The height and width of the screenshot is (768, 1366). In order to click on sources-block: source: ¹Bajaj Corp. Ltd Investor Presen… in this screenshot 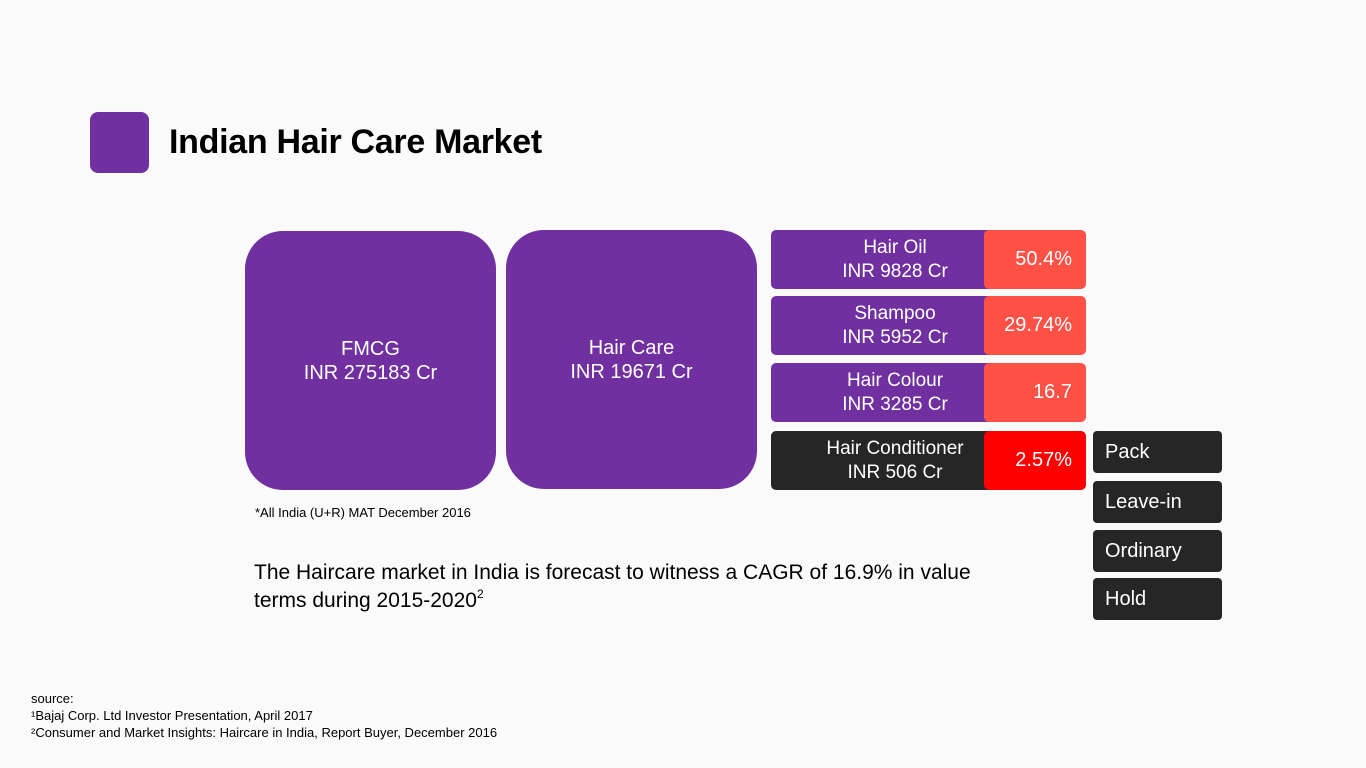, I will do `click(264, 715)`.